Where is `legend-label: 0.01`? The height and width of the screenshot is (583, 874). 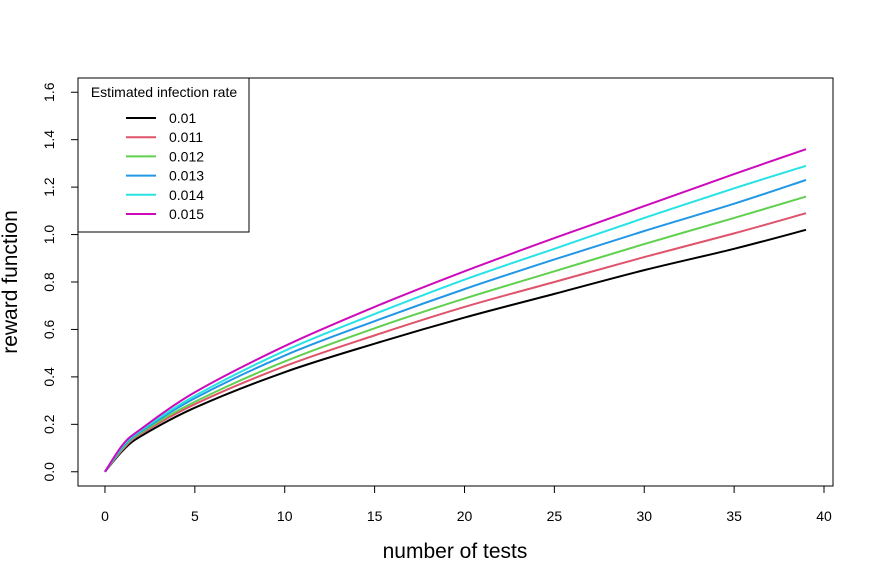 legend-label: 0.01 is located at coordinates (182, 118).